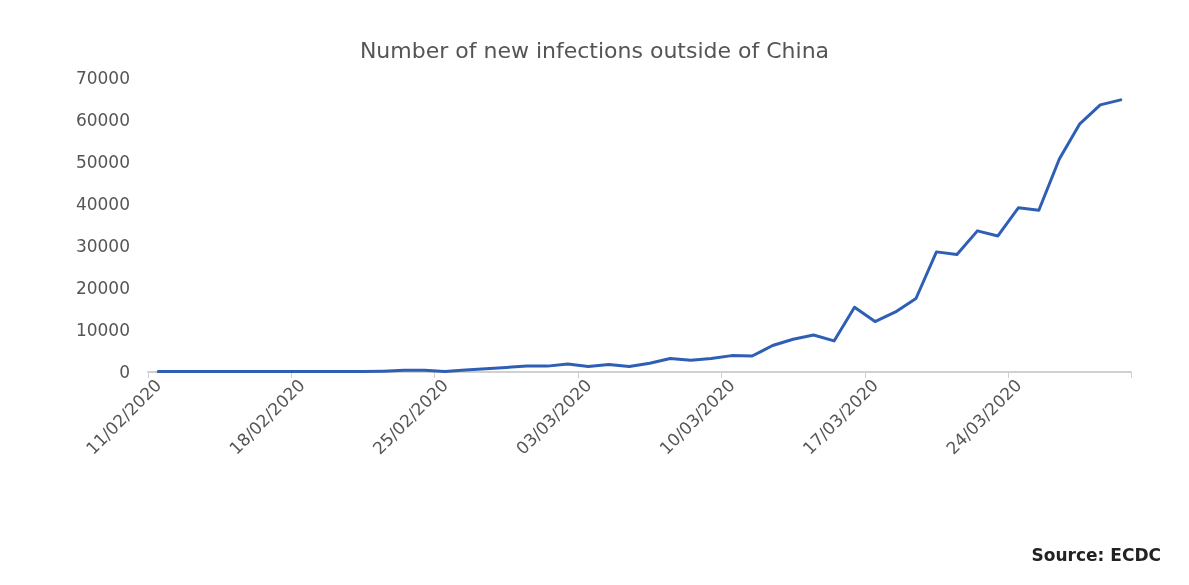  Describe the element at coordinates (102, 120) in the screenshot. I see `y-tick-label: 60000` at that location.